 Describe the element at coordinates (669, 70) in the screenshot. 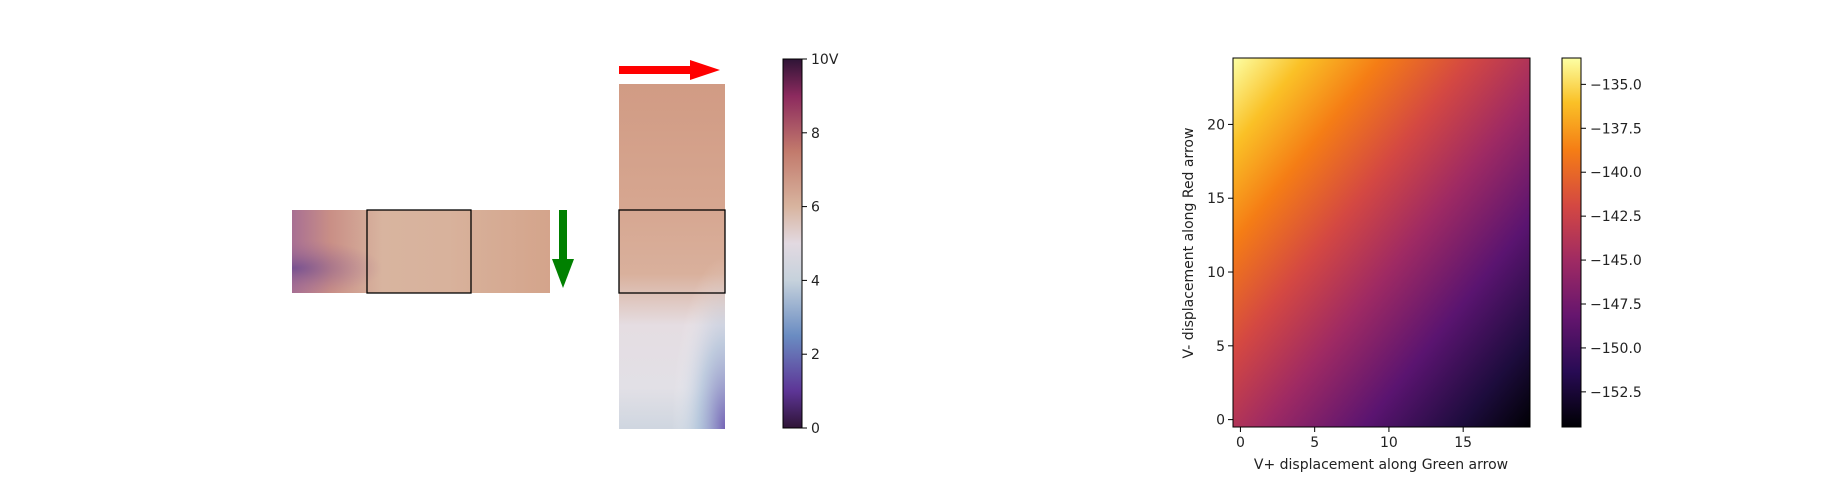

I see `red-arrow` at that location.